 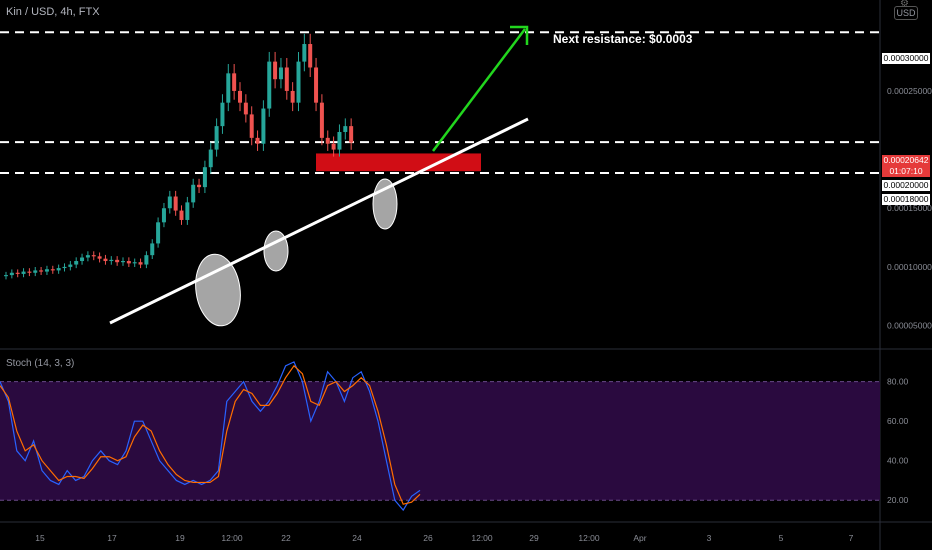 I want to click on current-price-tag: 0.00020642 01:07:10, so click(x=906, y=166).